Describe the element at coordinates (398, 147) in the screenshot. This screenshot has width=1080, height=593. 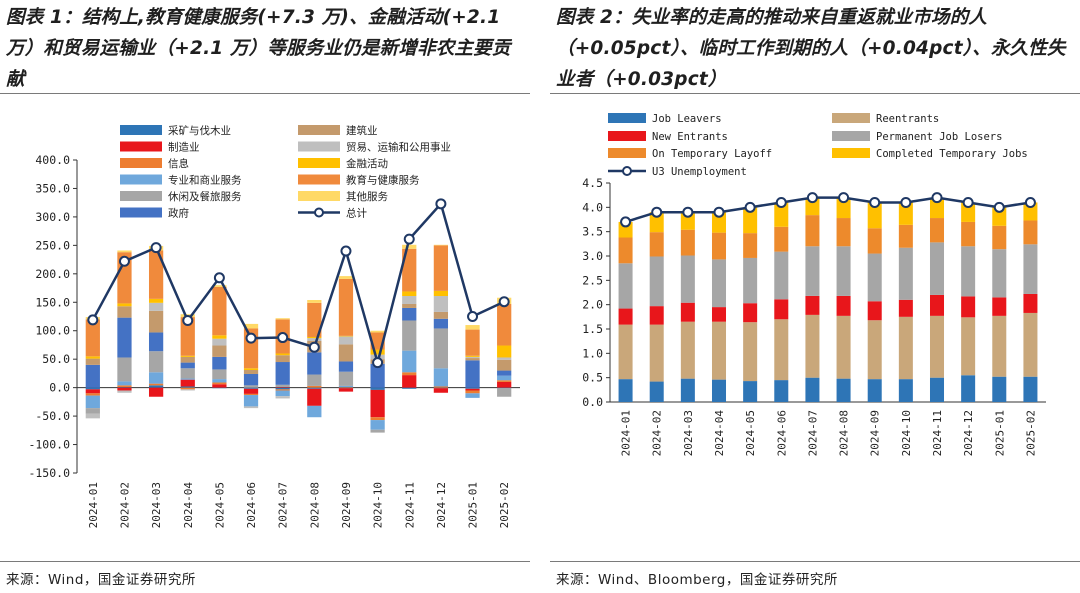
I see `legend-label: 贸易、运输和公用事业` at that location.